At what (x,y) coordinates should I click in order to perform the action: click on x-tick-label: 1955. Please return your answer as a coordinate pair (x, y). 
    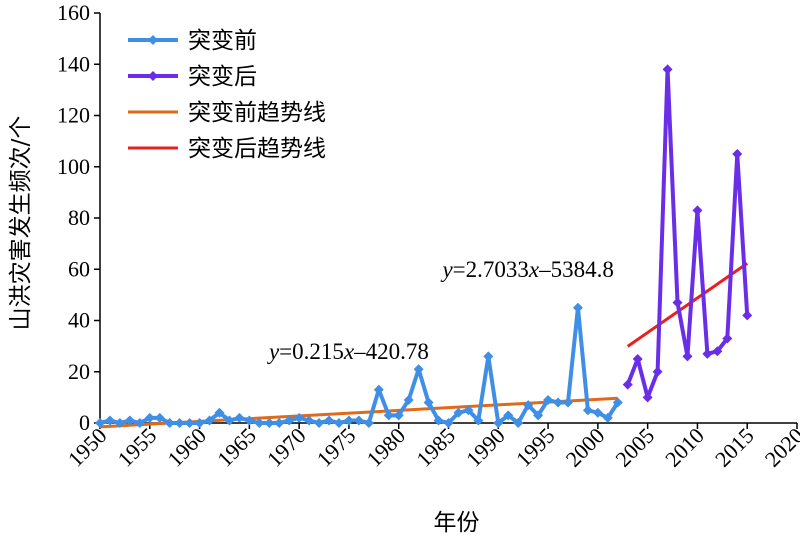
    Looking at the image, I should click on (137, 447).